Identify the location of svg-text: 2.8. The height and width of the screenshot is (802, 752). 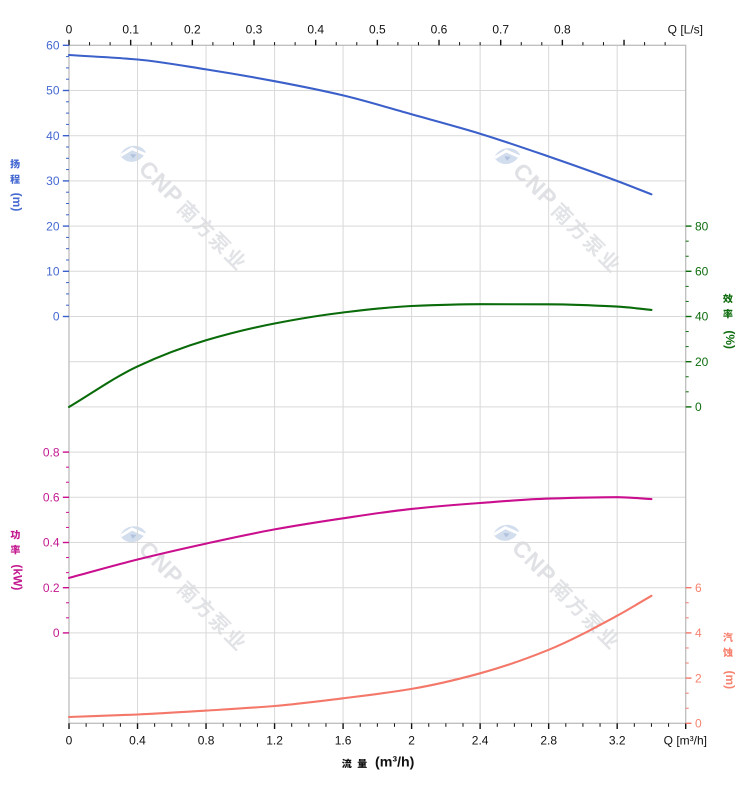
(548, 741).